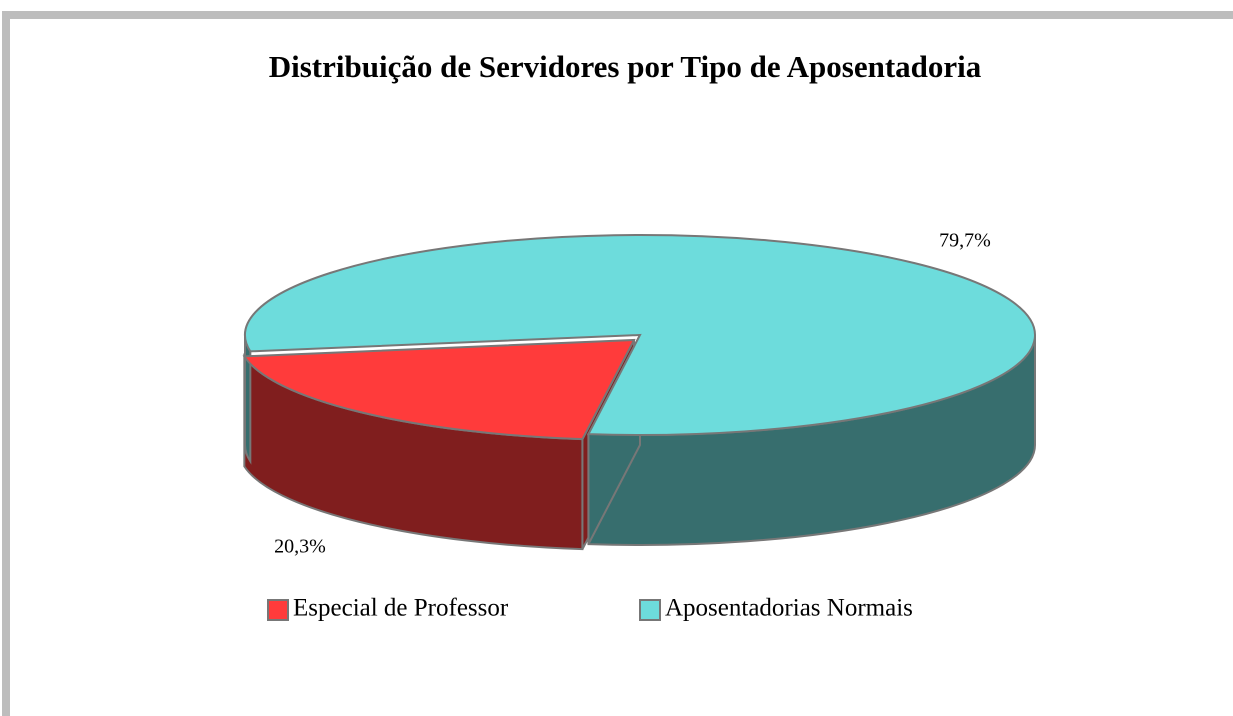 The height and width of the screenshot is (716, 1233). What do you see at coordinates (789, 608) in the screenshot?
I see `legend-label: Aposentadorias Normais` at bounding box center [789, 608].